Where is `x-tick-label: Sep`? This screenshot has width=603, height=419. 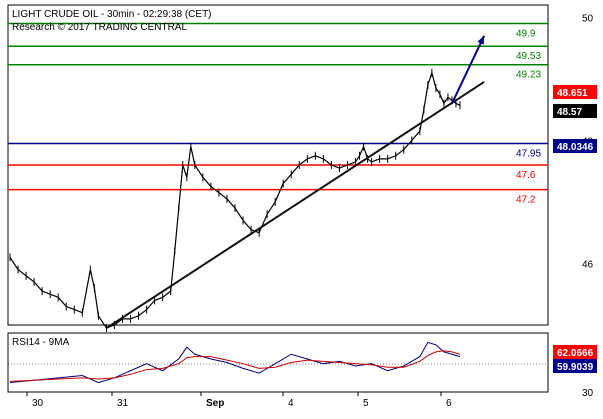 x-tick-label: Sep is located at coordinates (215, 403).